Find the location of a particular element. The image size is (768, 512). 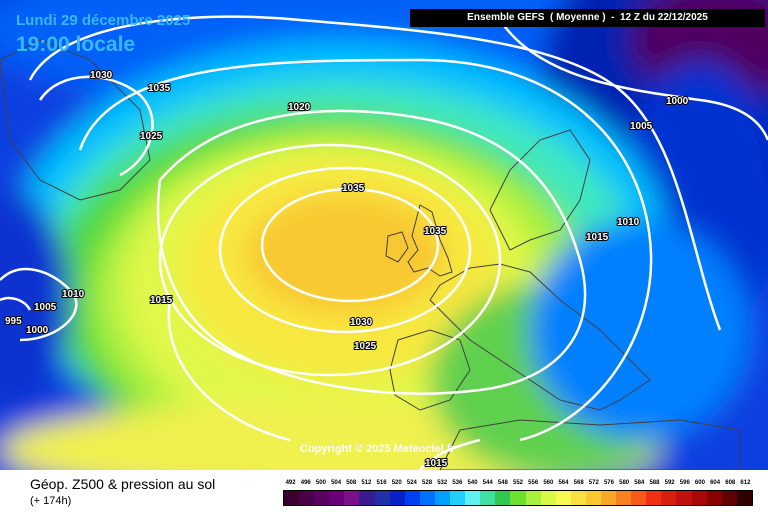

legend-label: 576 is located at coordinates (608, 483).